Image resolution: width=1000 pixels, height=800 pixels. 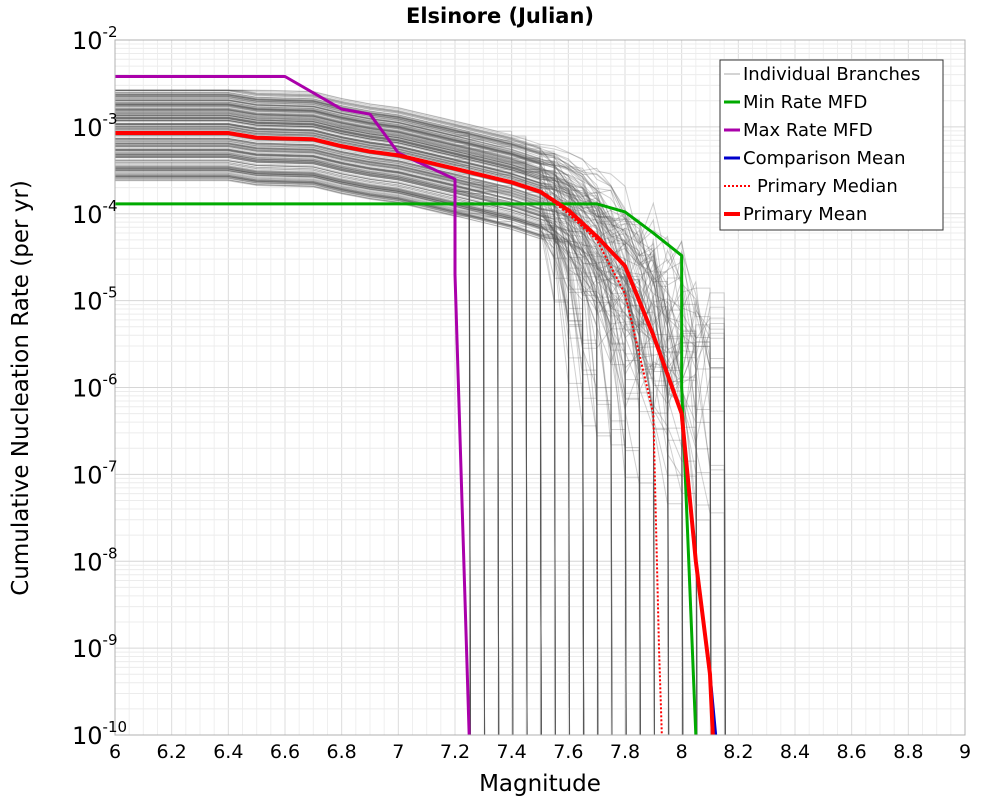 I want to click on x-tick-label: 9, so click(x=965, y=752).